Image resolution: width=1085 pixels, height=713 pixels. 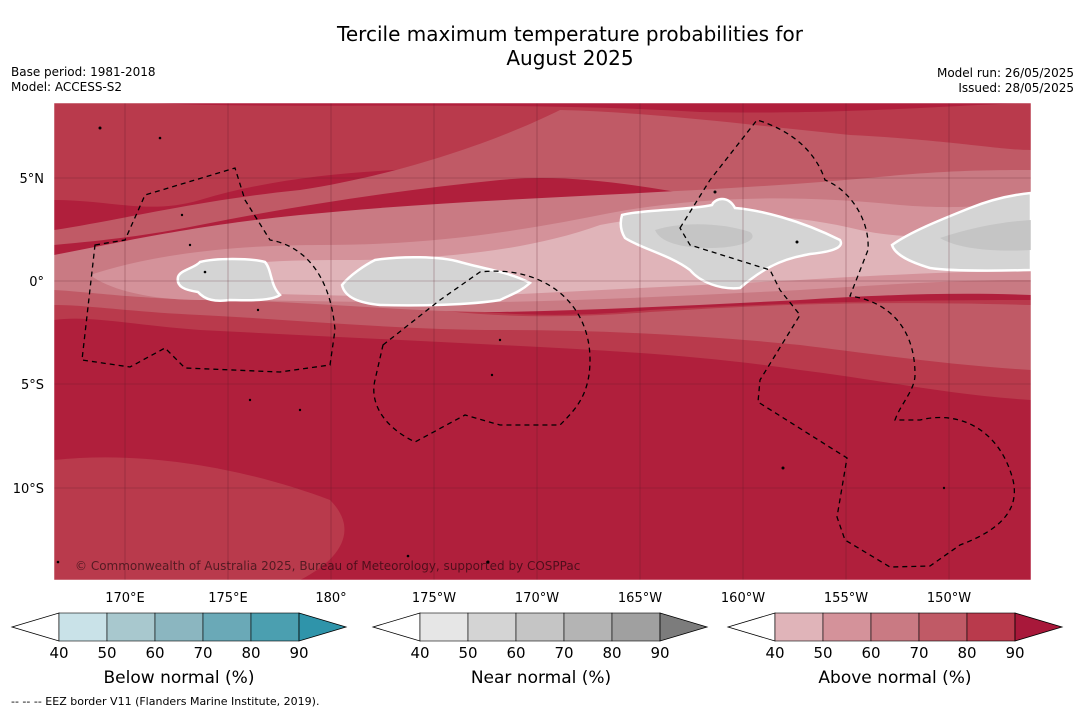 What do you see at coordinates (822, 653) in the screenshot?
I see `above-colorbar-tick-label: 50` at bounding box center [822, 653].